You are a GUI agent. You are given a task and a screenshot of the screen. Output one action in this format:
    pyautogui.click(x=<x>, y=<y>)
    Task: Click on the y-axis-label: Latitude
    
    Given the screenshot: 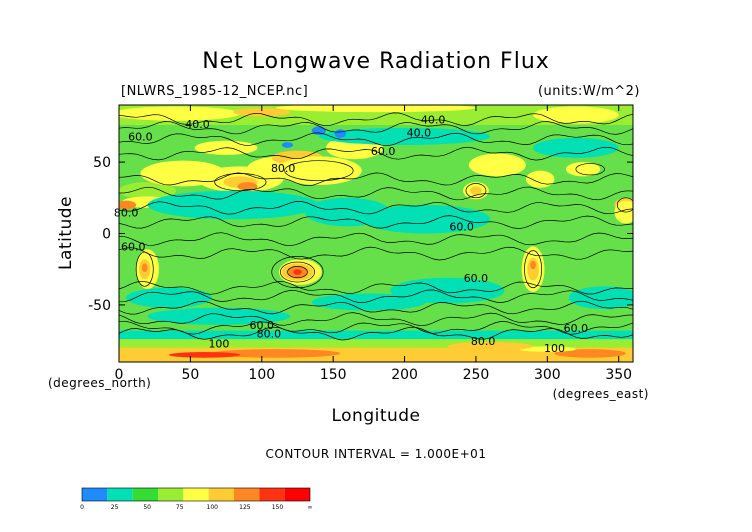 What is the action you would take?
    pyautogui.click(x=66, y=233)
    